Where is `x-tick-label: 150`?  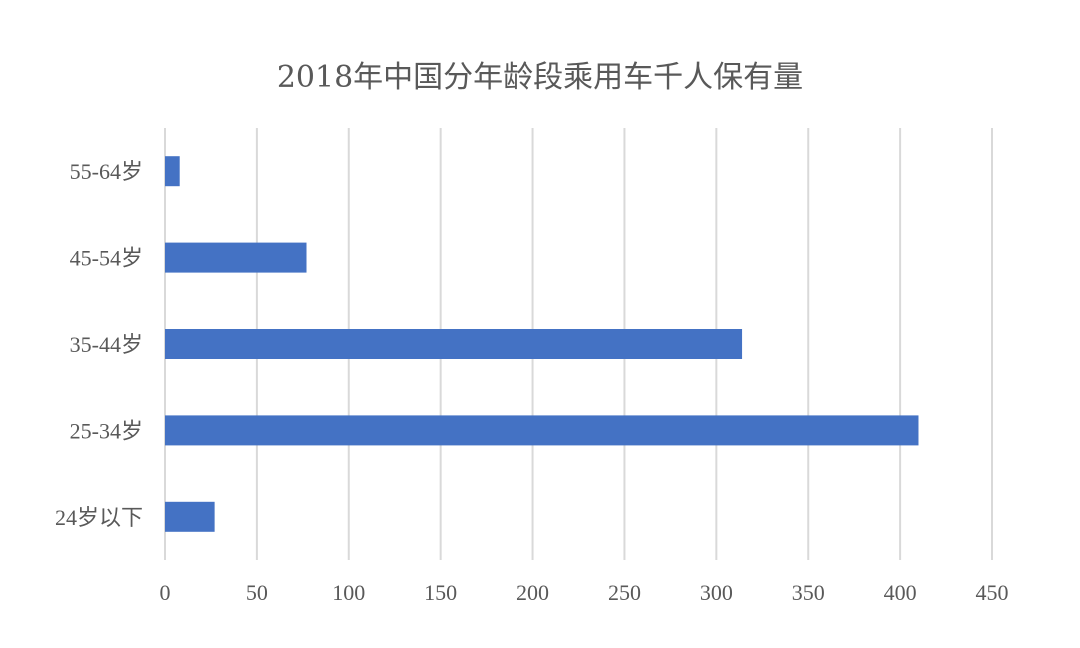 x-tick-label: 150 is located at coordinates (440, 592).